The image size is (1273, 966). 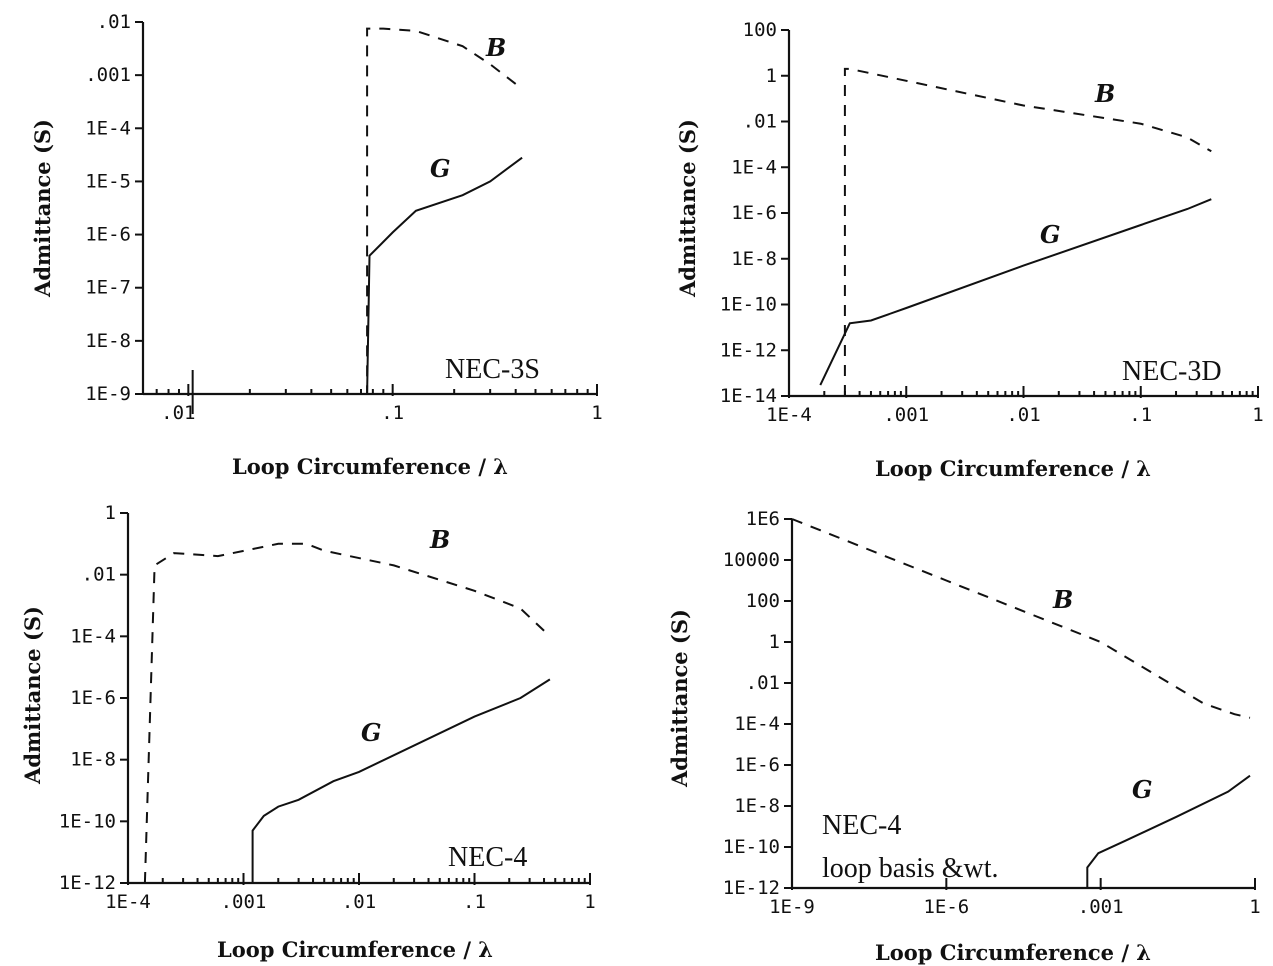 I want to click on x-tick-label: 1E-6, so click(x=946, y=907).